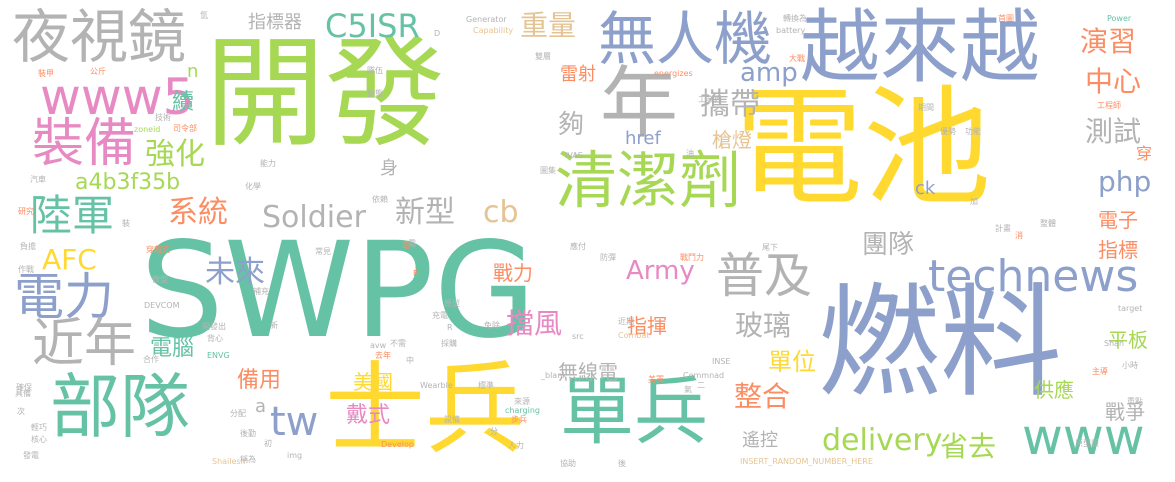 This screenshot has height=482, width=1175. Describe the element at coordinates (375, 93) in the screenshot. I see `word: 動態` at that location.